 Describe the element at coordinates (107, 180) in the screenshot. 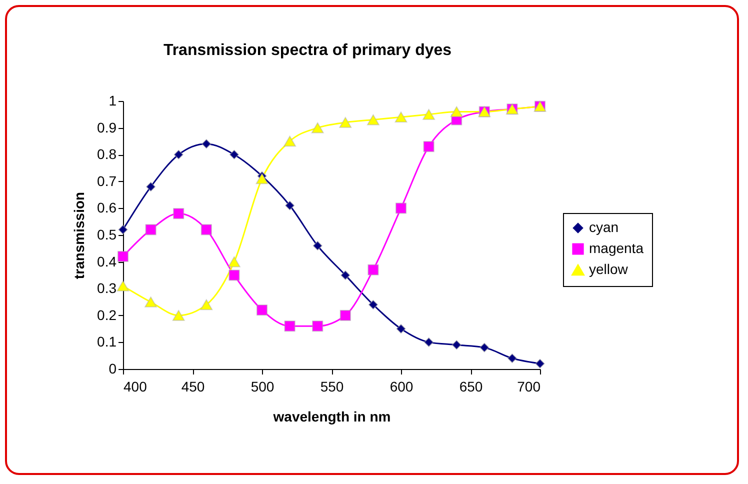

I see `y-tick-label: 0.7` at that location.